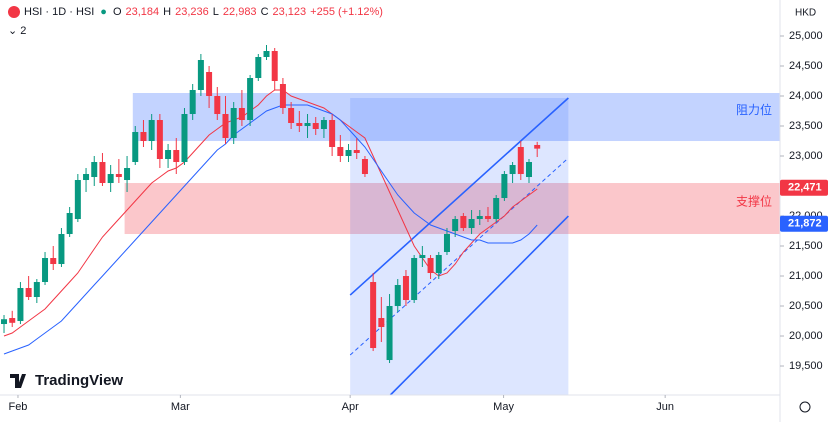 This screenshot has width=830, height=422. I want to click on ohlc-value: 23,123, so click(289, 12).